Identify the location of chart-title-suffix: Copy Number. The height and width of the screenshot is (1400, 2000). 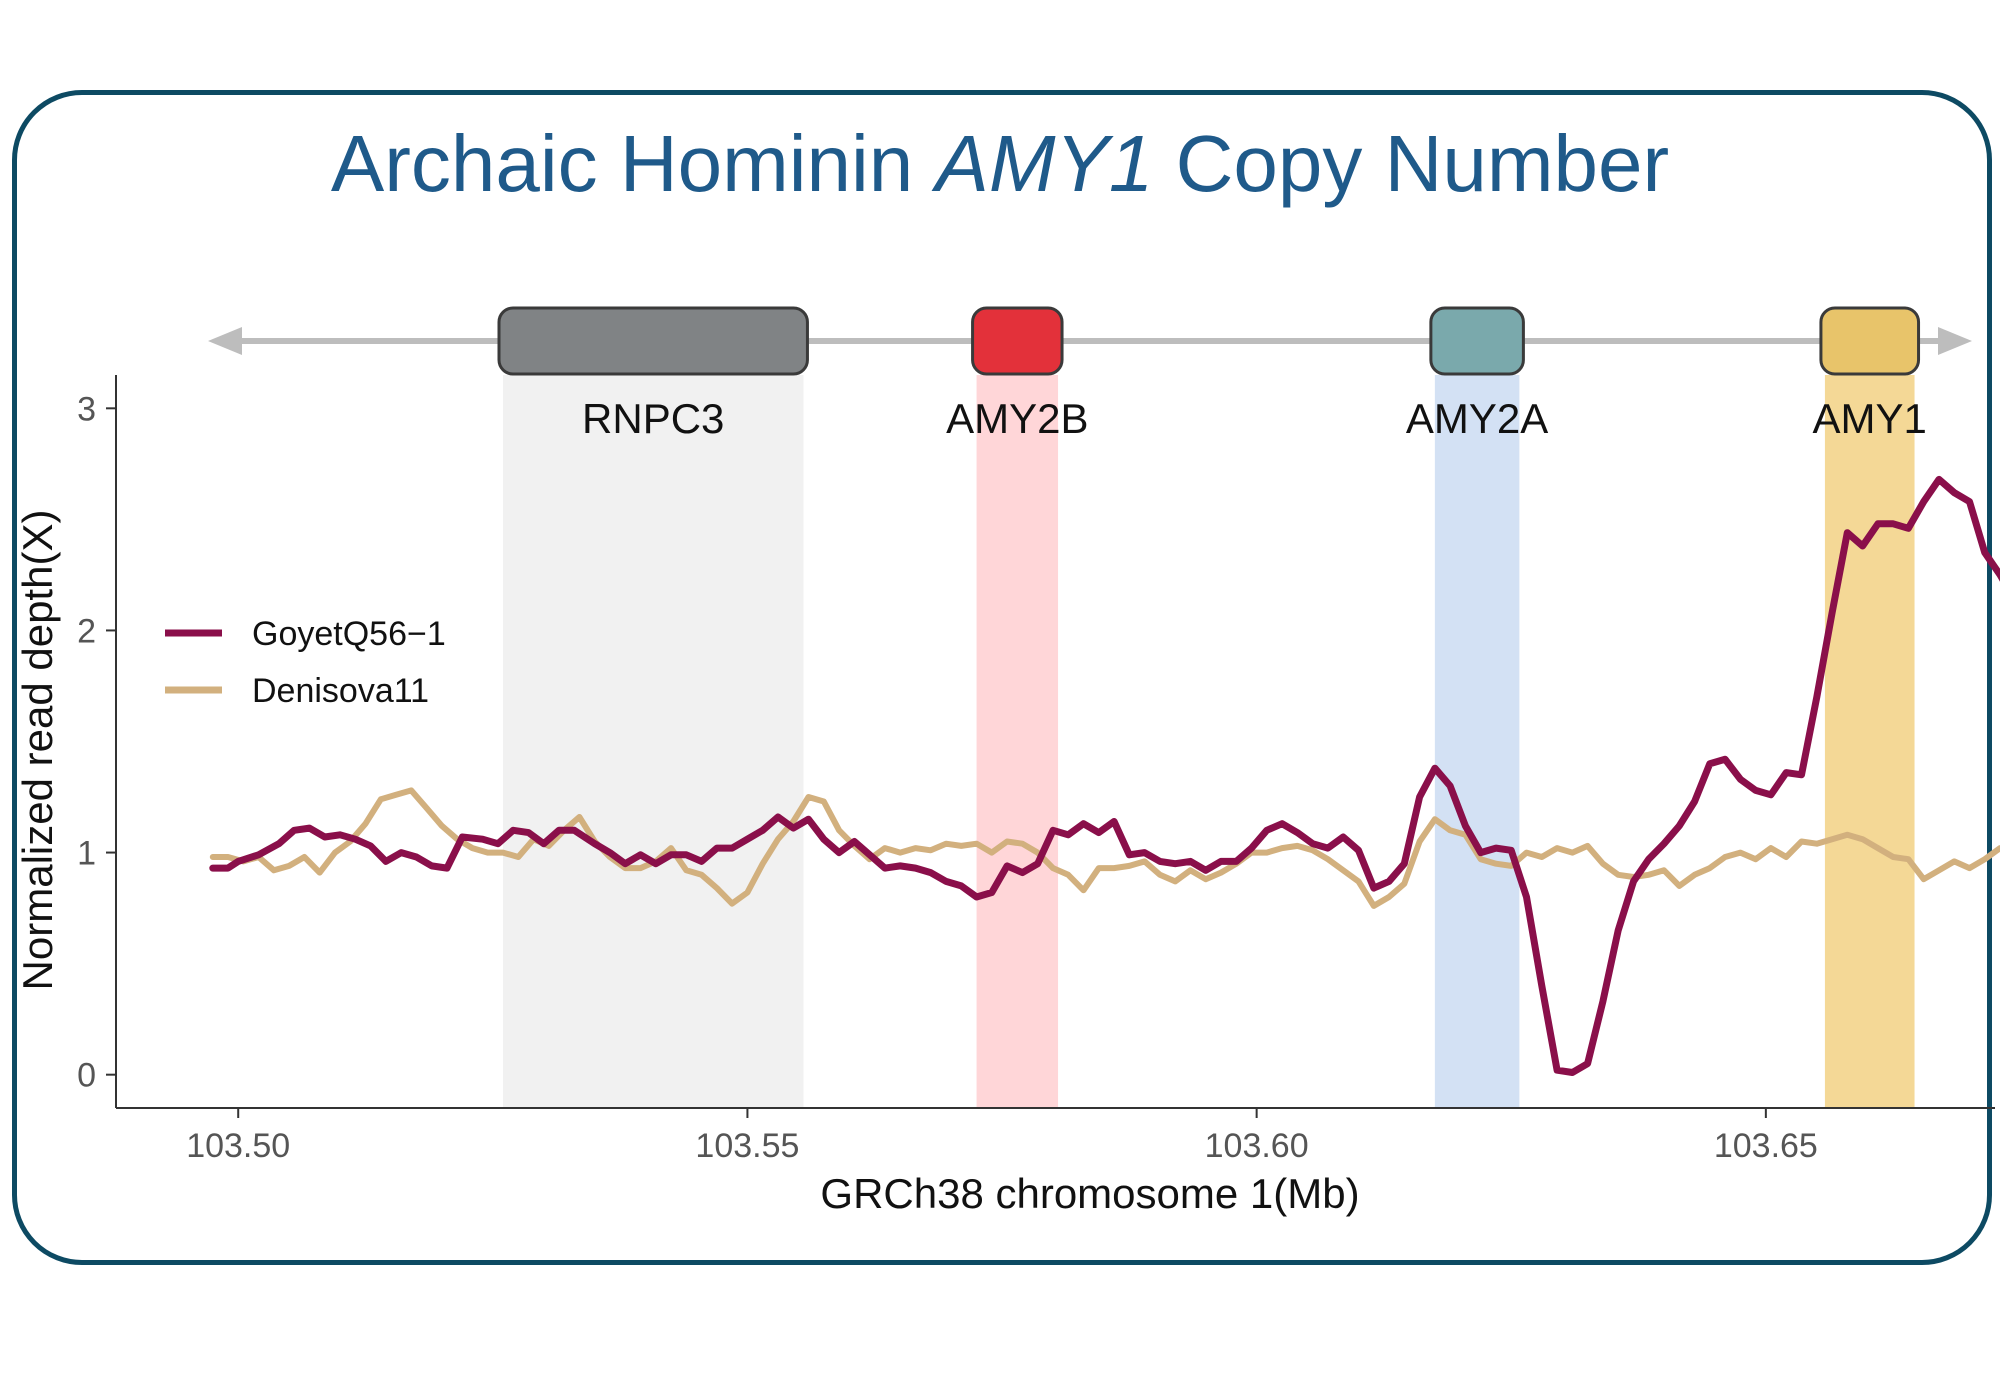
(1411, 163).